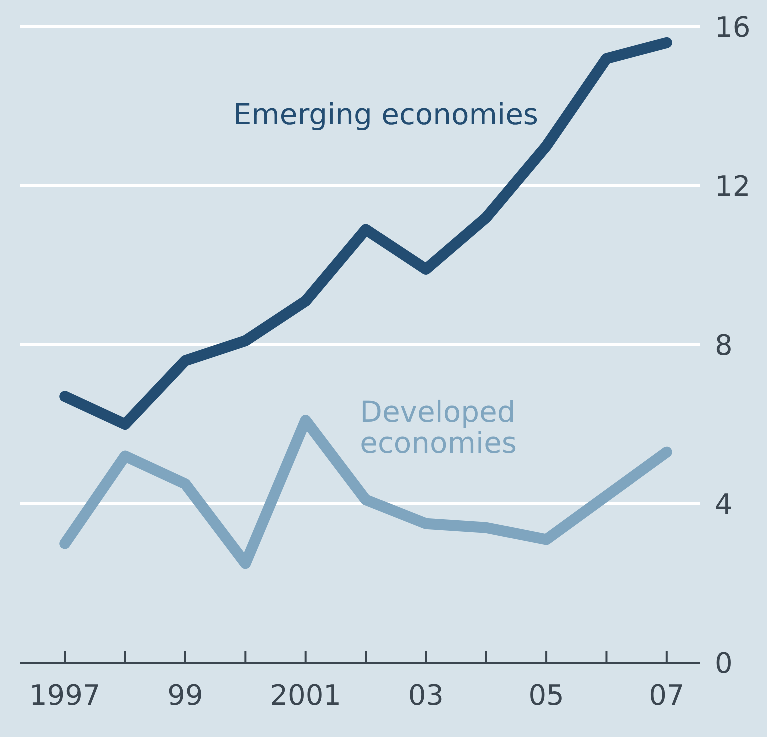 Image resolution: width=767 pixels, height=737 pixels. Describe the element at coordinates (724, 345) in the screenshot. I see `y-tick-label: 8` at that location.